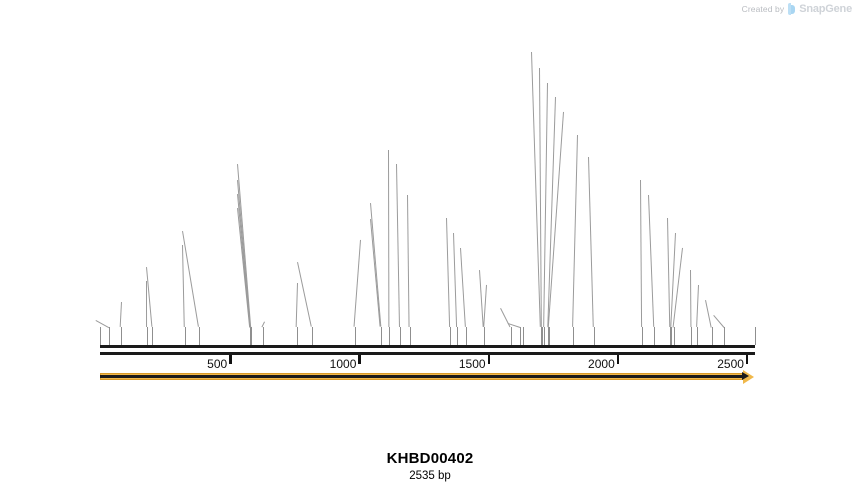 This screenshot has height=490, width=860. I want to click on ruler-tick-label: 2000, so click(601, 364).